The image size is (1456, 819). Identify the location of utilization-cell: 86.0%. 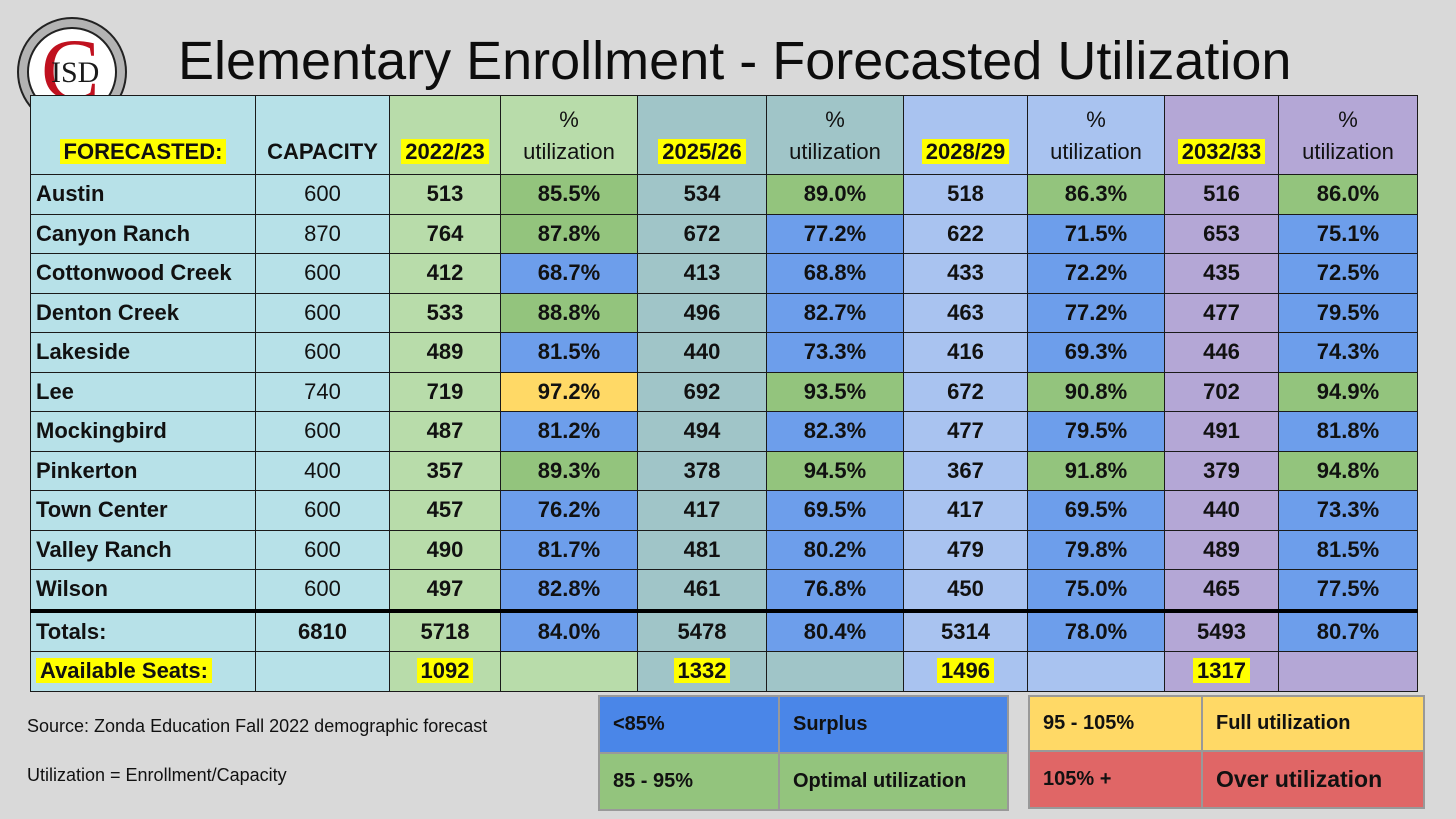
(1348, 194).